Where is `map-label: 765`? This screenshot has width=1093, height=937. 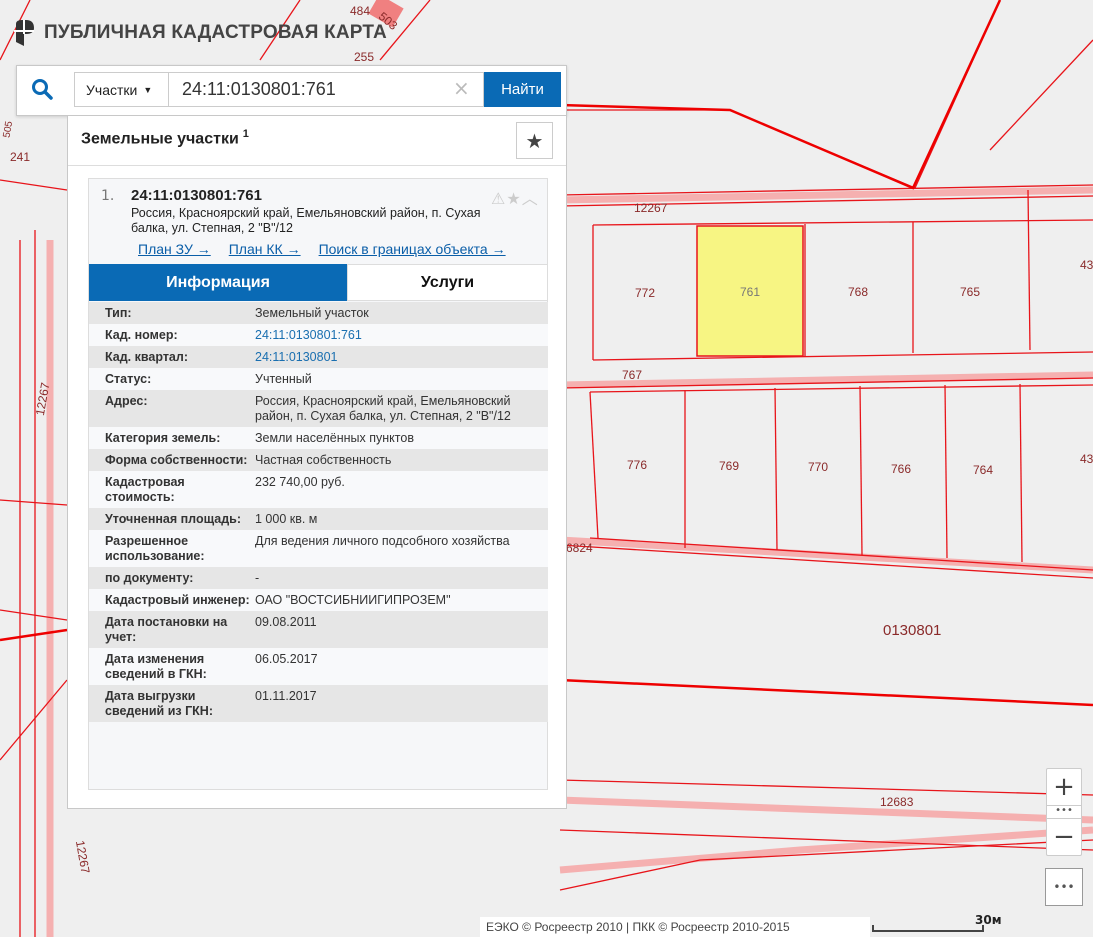
map-label: 765 is located at coordinates (970, 292).